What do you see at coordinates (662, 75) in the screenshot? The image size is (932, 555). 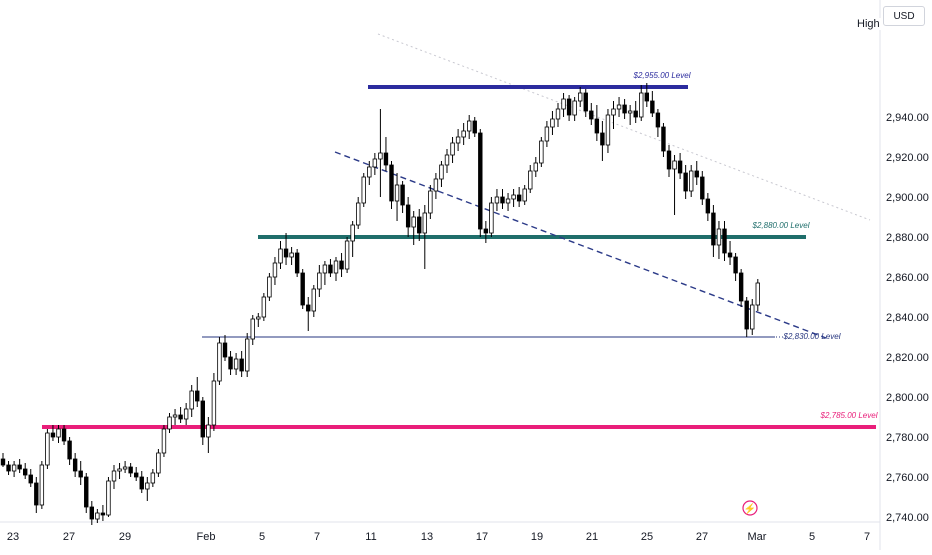 I see `level-label: $2,955.00 Level` at bounding box center [662, 75].